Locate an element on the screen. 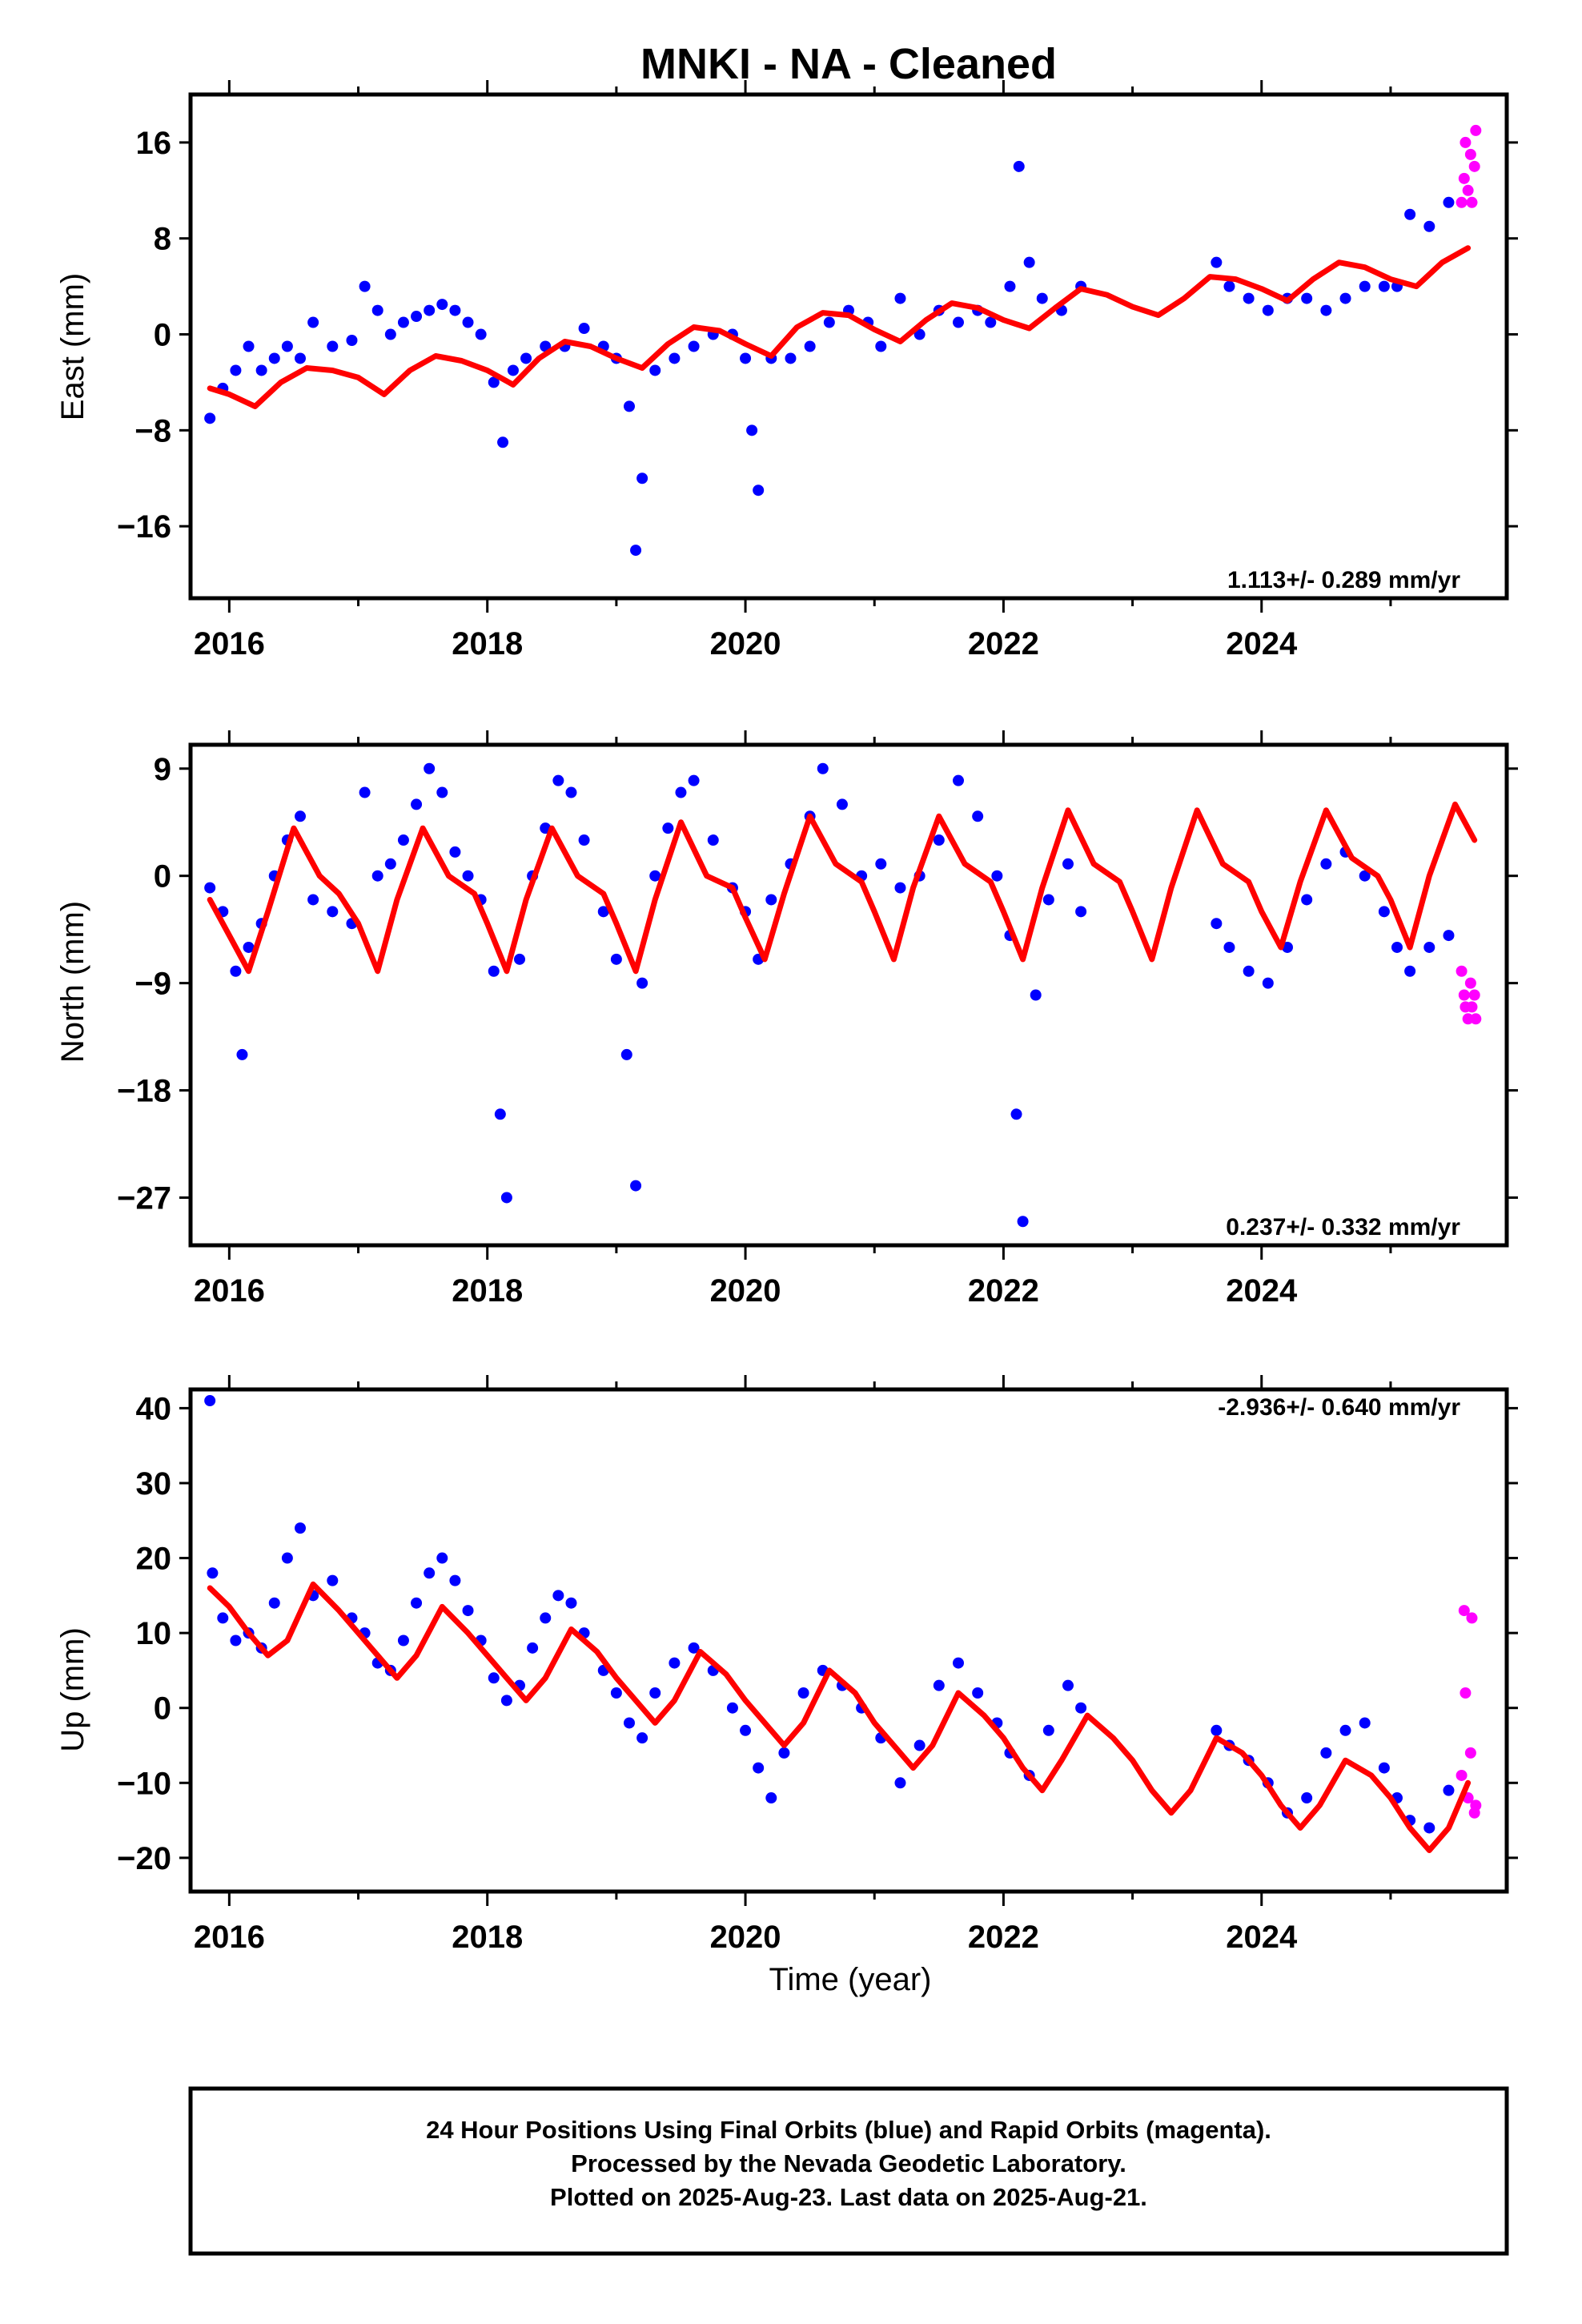 The height and width of the screenshot is (2324, 1582). up-x-tick-label: 2020 is located at coordinates (745, 1938).